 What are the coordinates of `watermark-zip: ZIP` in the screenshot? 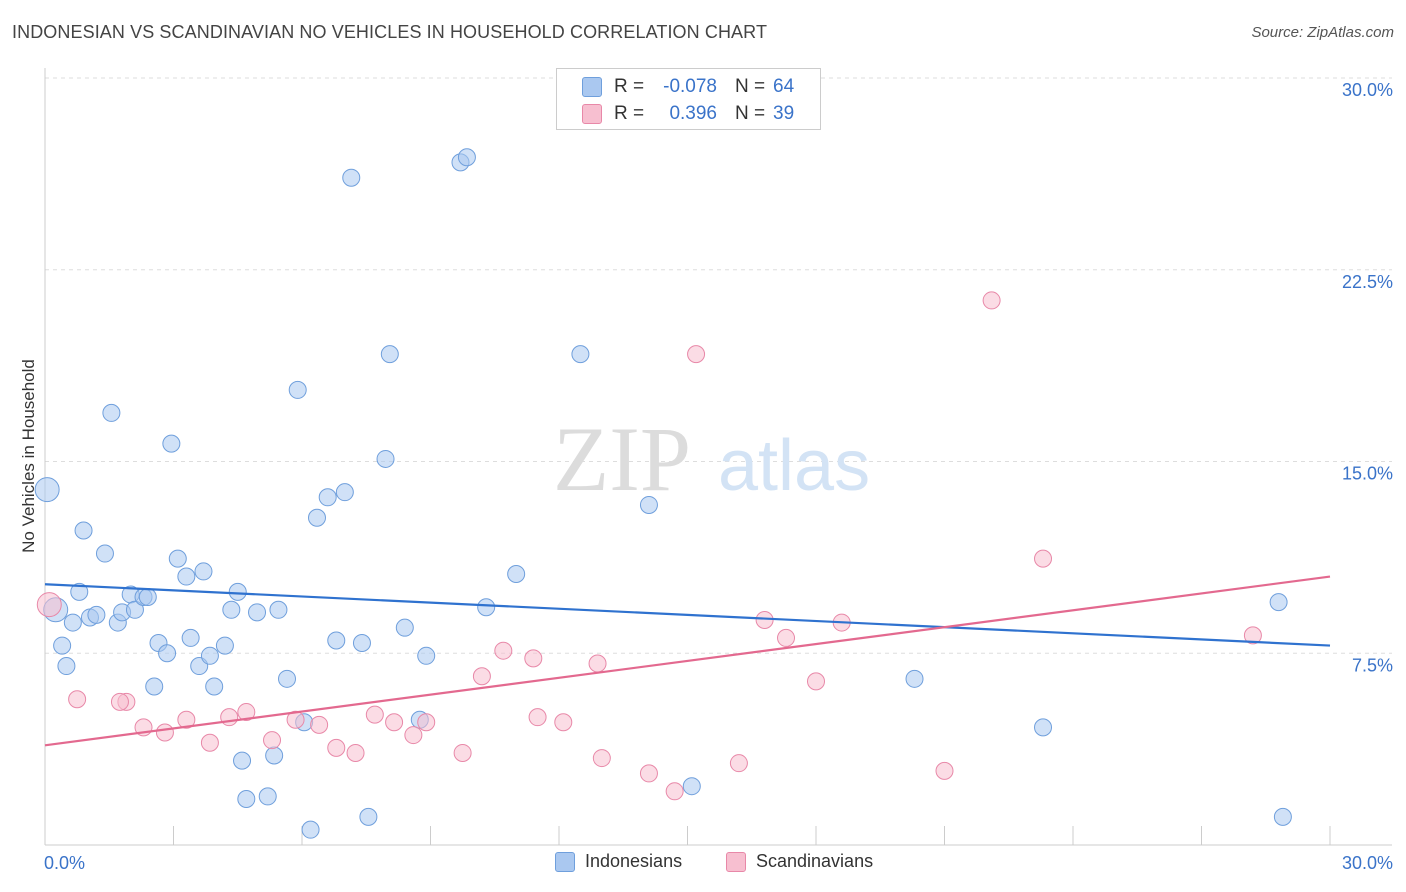 It's located at (622, 459).